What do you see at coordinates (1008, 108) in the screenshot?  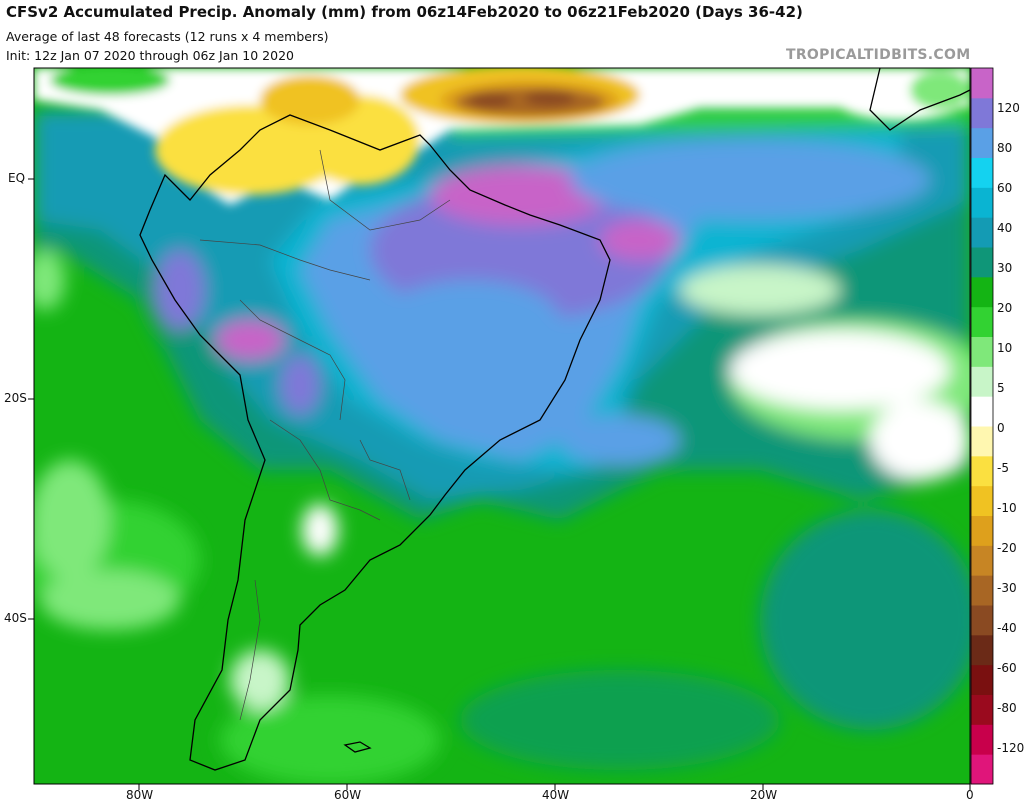 I see `colorbar-label: 120` at bounding box center [1008, 108].